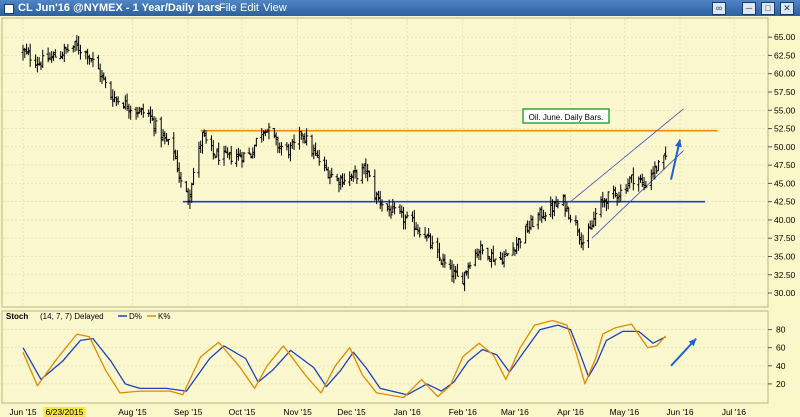 Image resolution: width=800 pixels, height=417 pixels. I want to click on price-trend-arrow, so click(676, 159).